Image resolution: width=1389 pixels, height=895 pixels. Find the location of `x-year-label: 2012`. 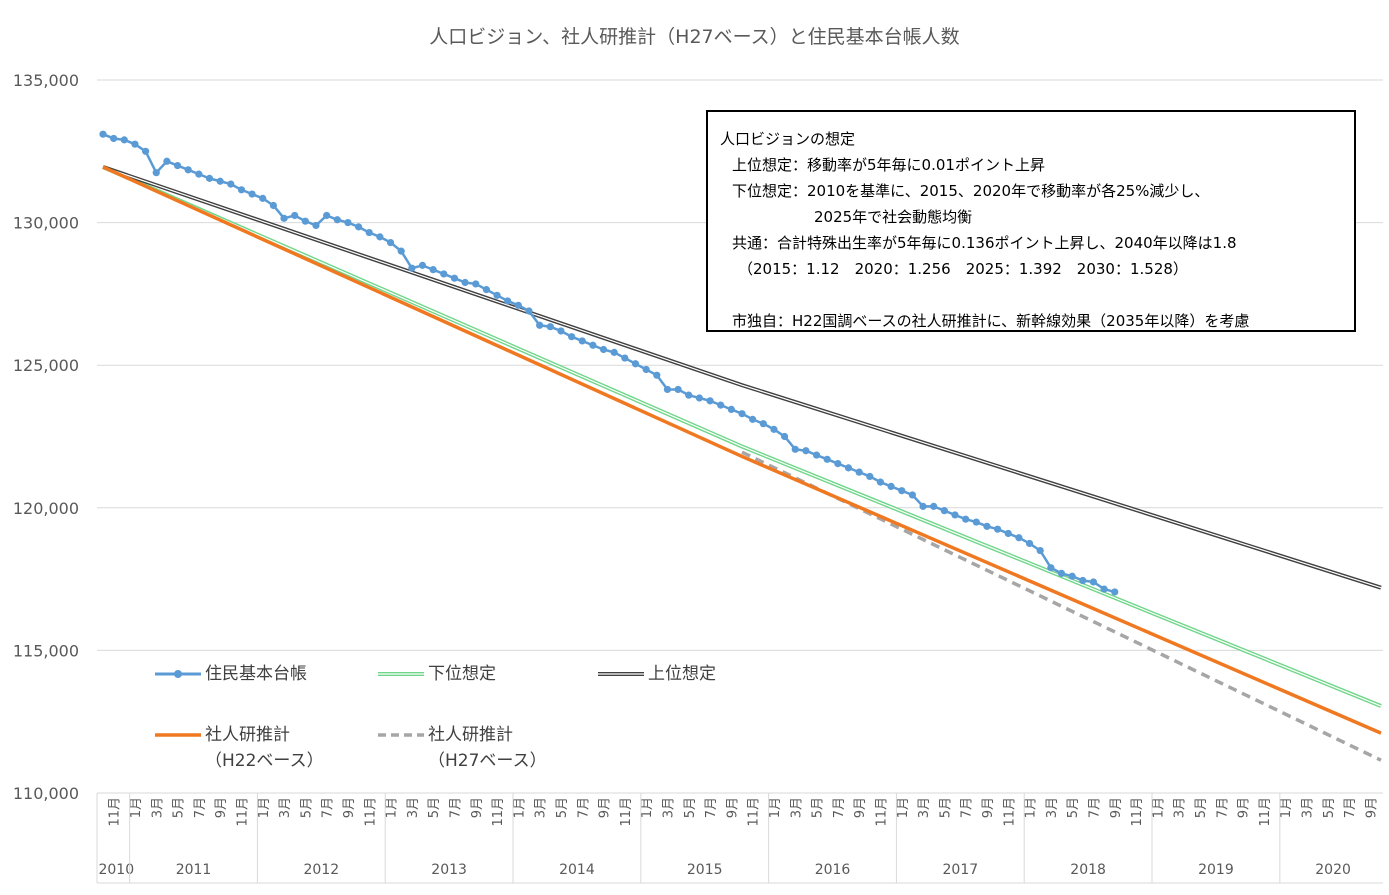

x-year-label: 2012 is located at coordinates (322, 870).